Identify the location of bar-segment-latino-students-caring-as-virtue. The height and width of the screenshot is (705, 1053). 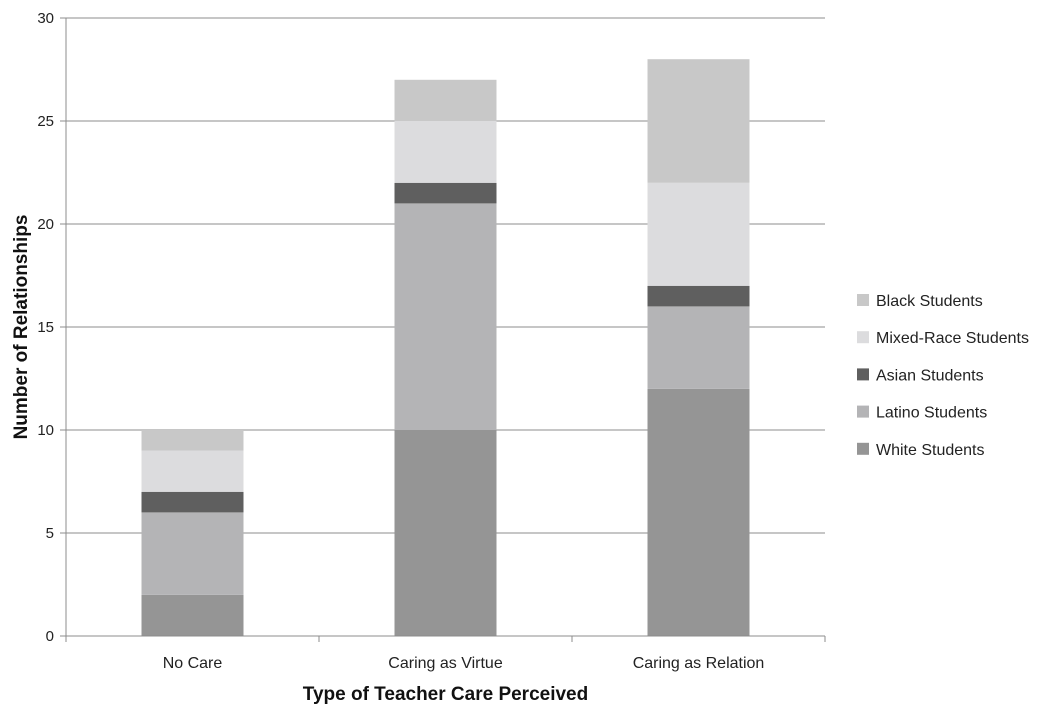
(445, 316).